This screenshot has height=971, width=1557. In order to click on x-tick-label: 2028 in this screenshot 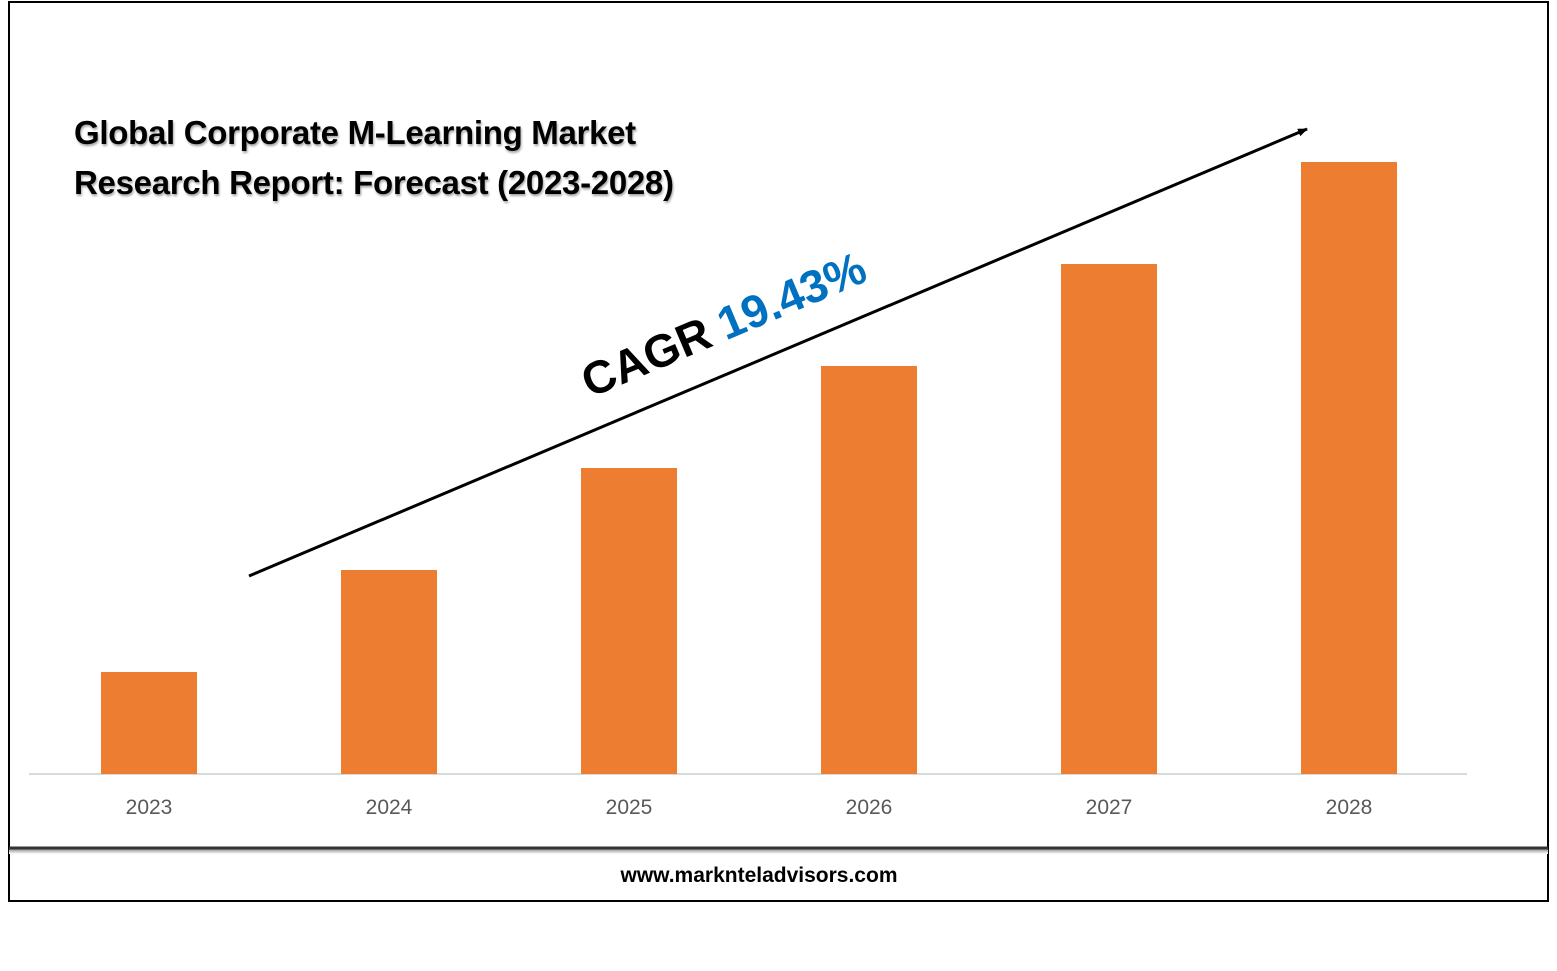, I will do `click(1349, 807)`.